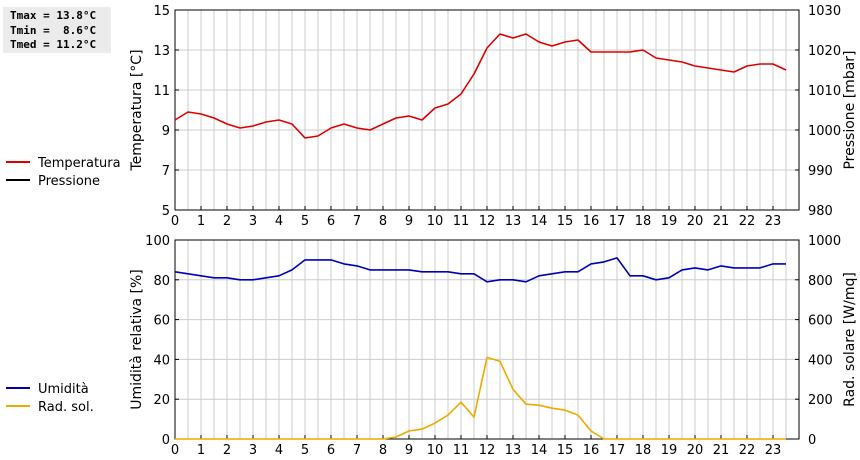 The height and width of the screenshot is (460, 860). I want to click on panel1-x-tick-label: 13, so click(513, 221).